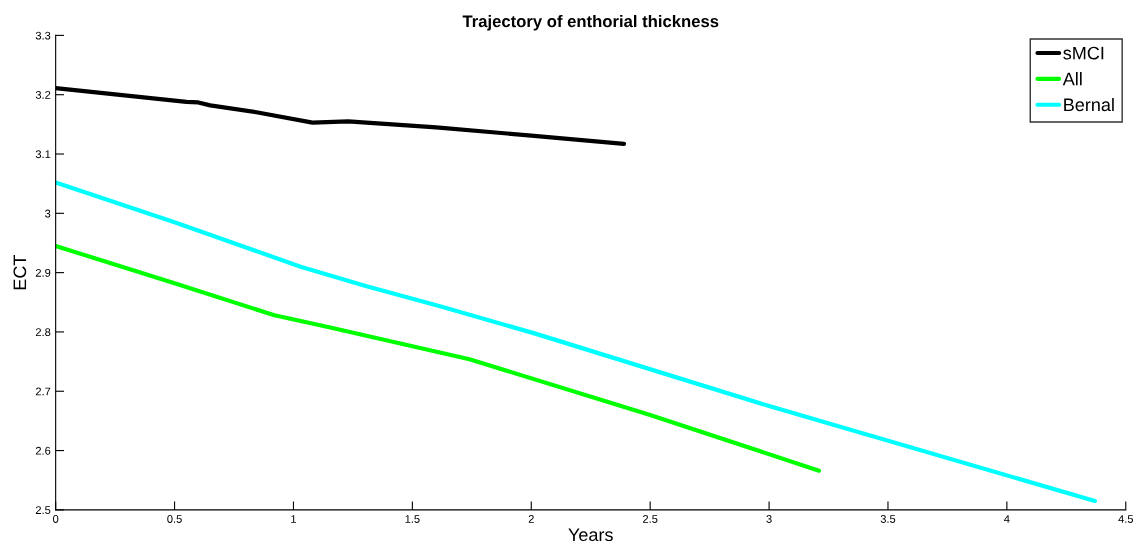 The image size is (1136, 553). What do you see at coordinates (294, 519) in the screenshot?
I see `x-tick-label: 1` at bounding box center [294, 519].